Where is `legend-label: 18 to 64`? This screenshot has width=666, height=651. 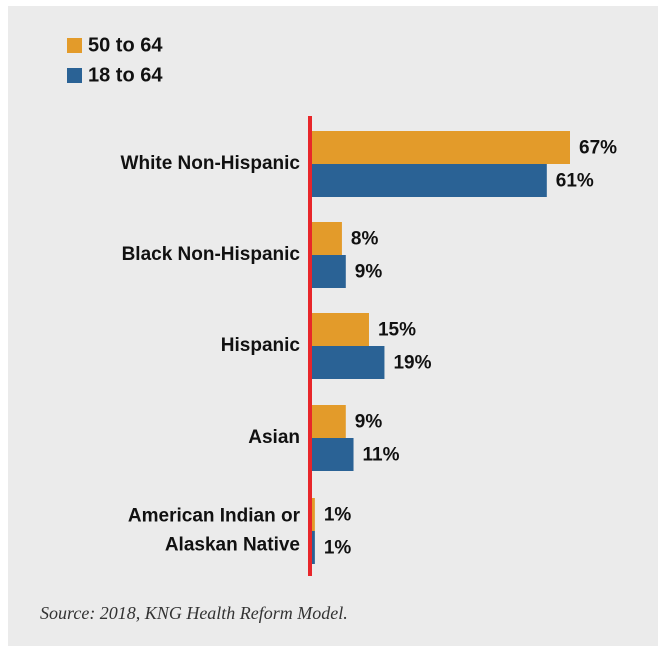 legend-label: 18 to 64 is located at coordinates (125, 75).